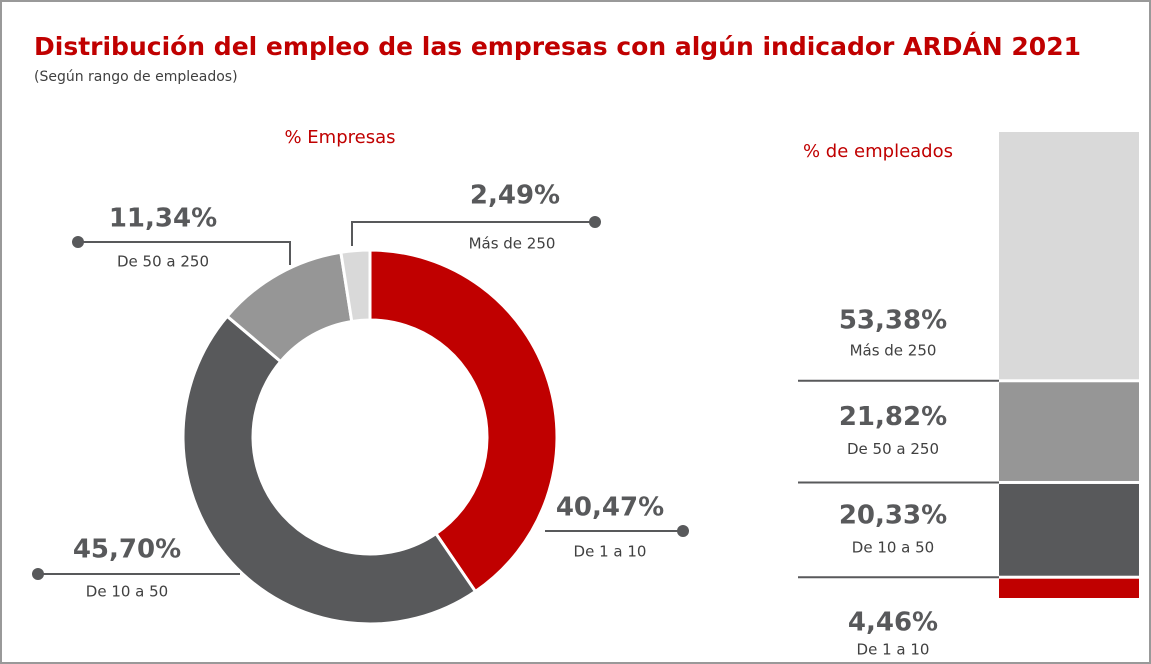 The height and width of the screenshot is (664, 1151). What do you see at coordinates (893, 417) in the screenshot?
I see `value-label: 21,82%` at bounding box center [893, 417].